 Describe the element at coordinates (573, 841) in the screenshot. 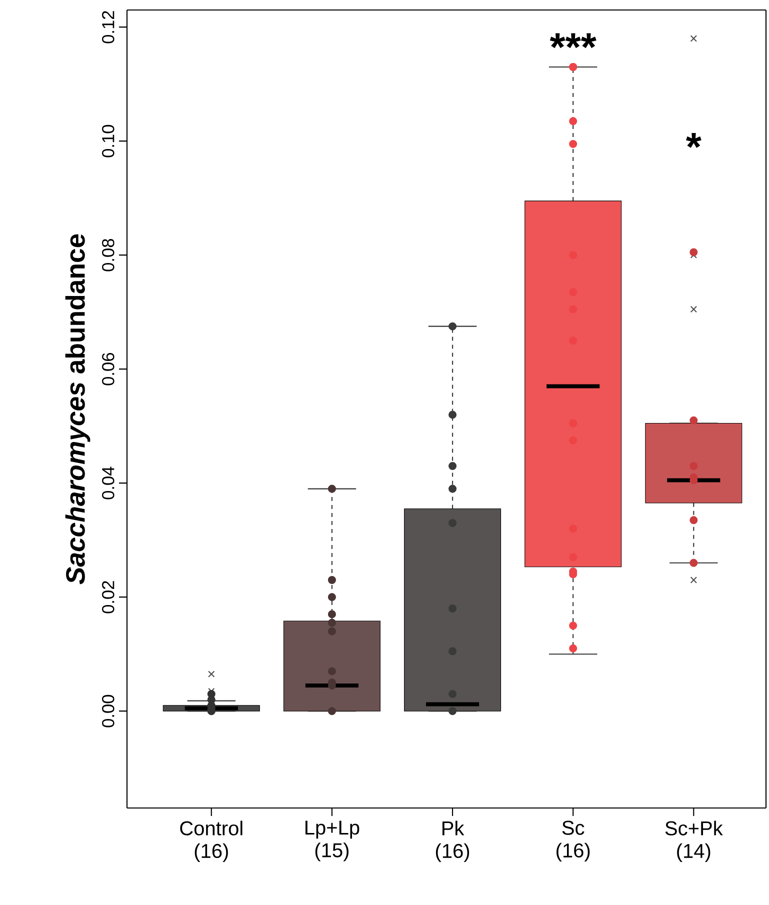

I see `x-tick-label: Sc (16)` at that location.